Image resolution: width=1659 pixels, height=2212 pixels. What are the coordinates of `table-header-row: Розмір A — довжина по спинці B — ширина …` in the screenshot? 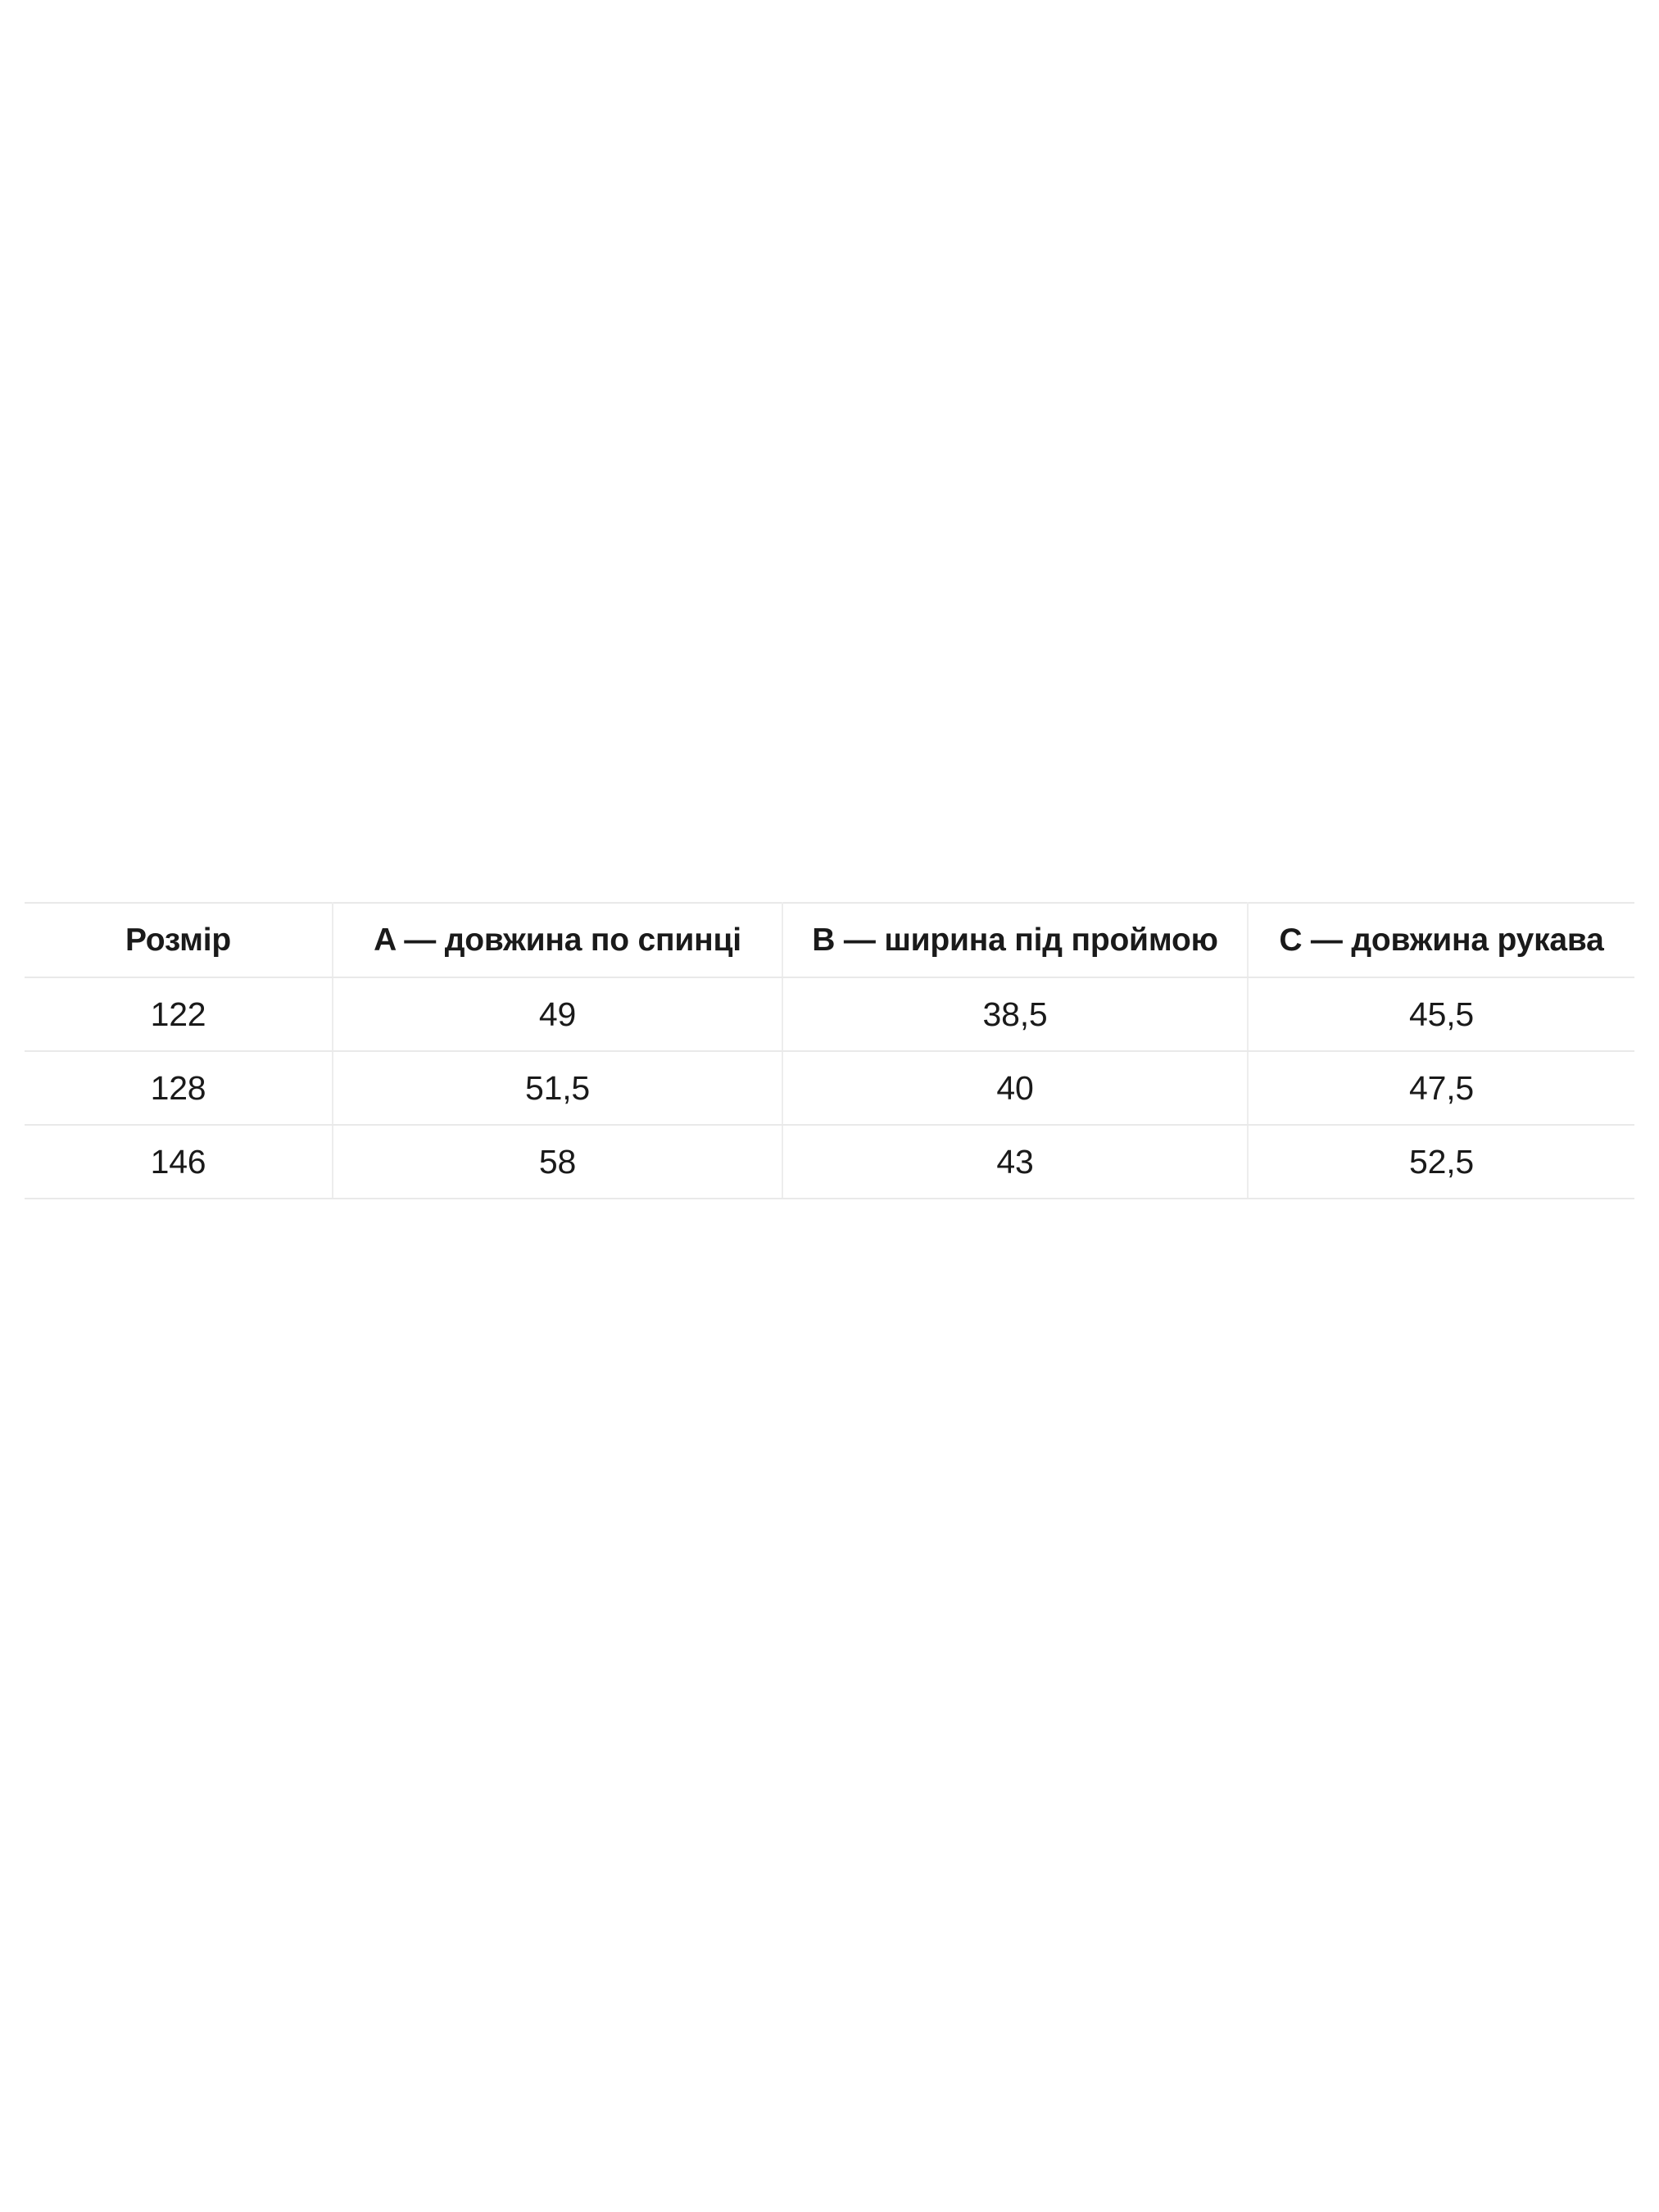 It's located at (829, 940).